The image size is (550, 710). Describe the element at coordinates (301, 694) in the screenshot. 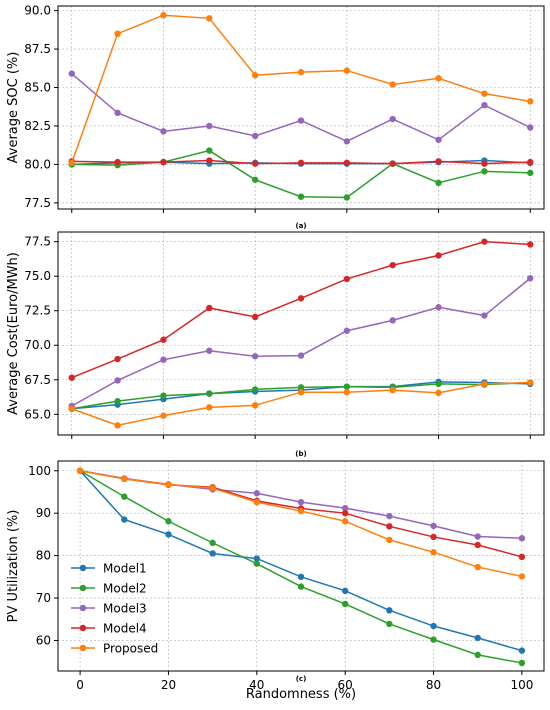

I see `x-axis-label: Randomness (%)` at that location.